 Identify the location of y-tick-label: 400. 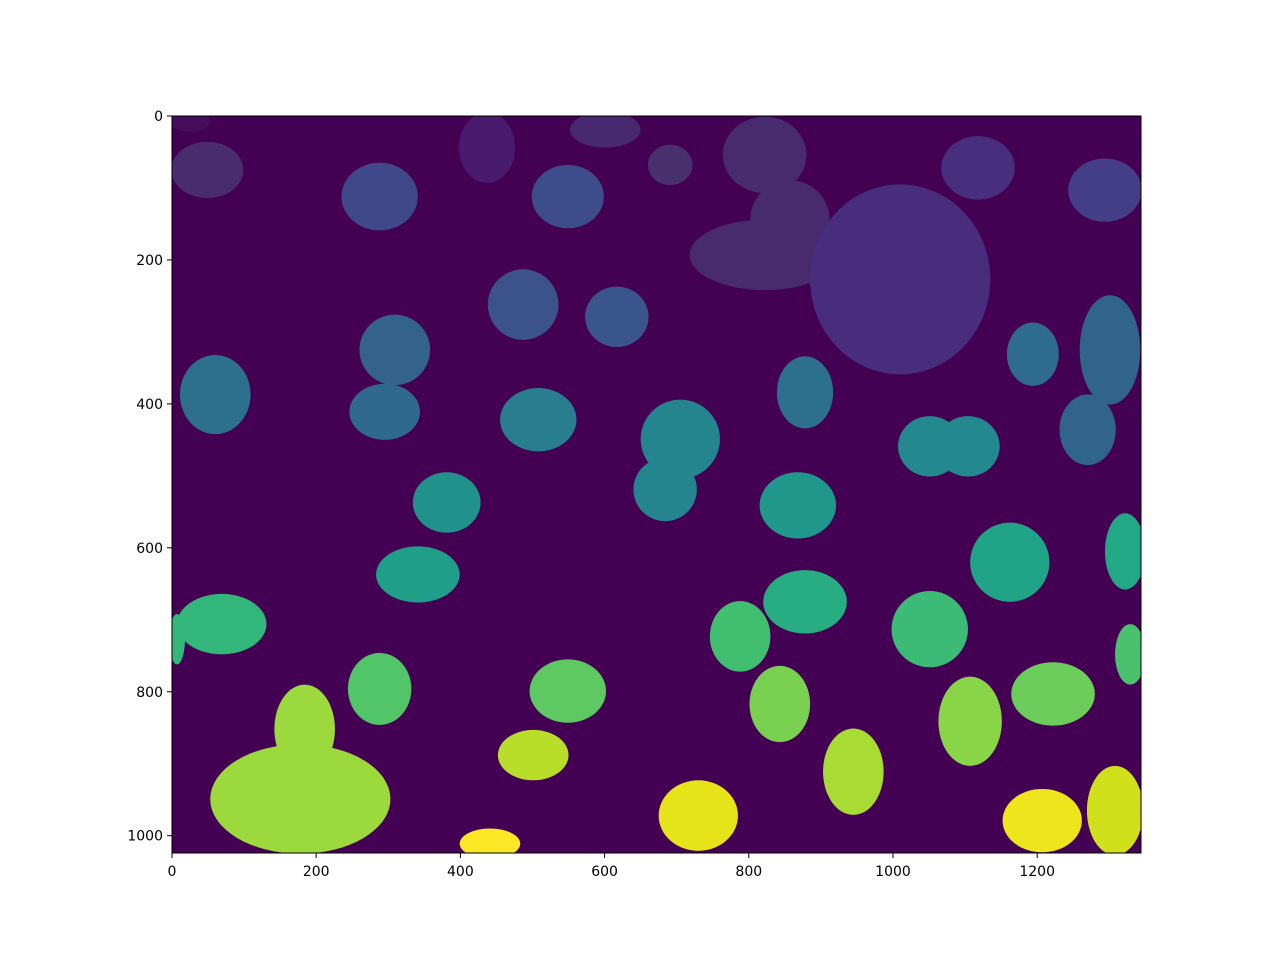
(149, 405).